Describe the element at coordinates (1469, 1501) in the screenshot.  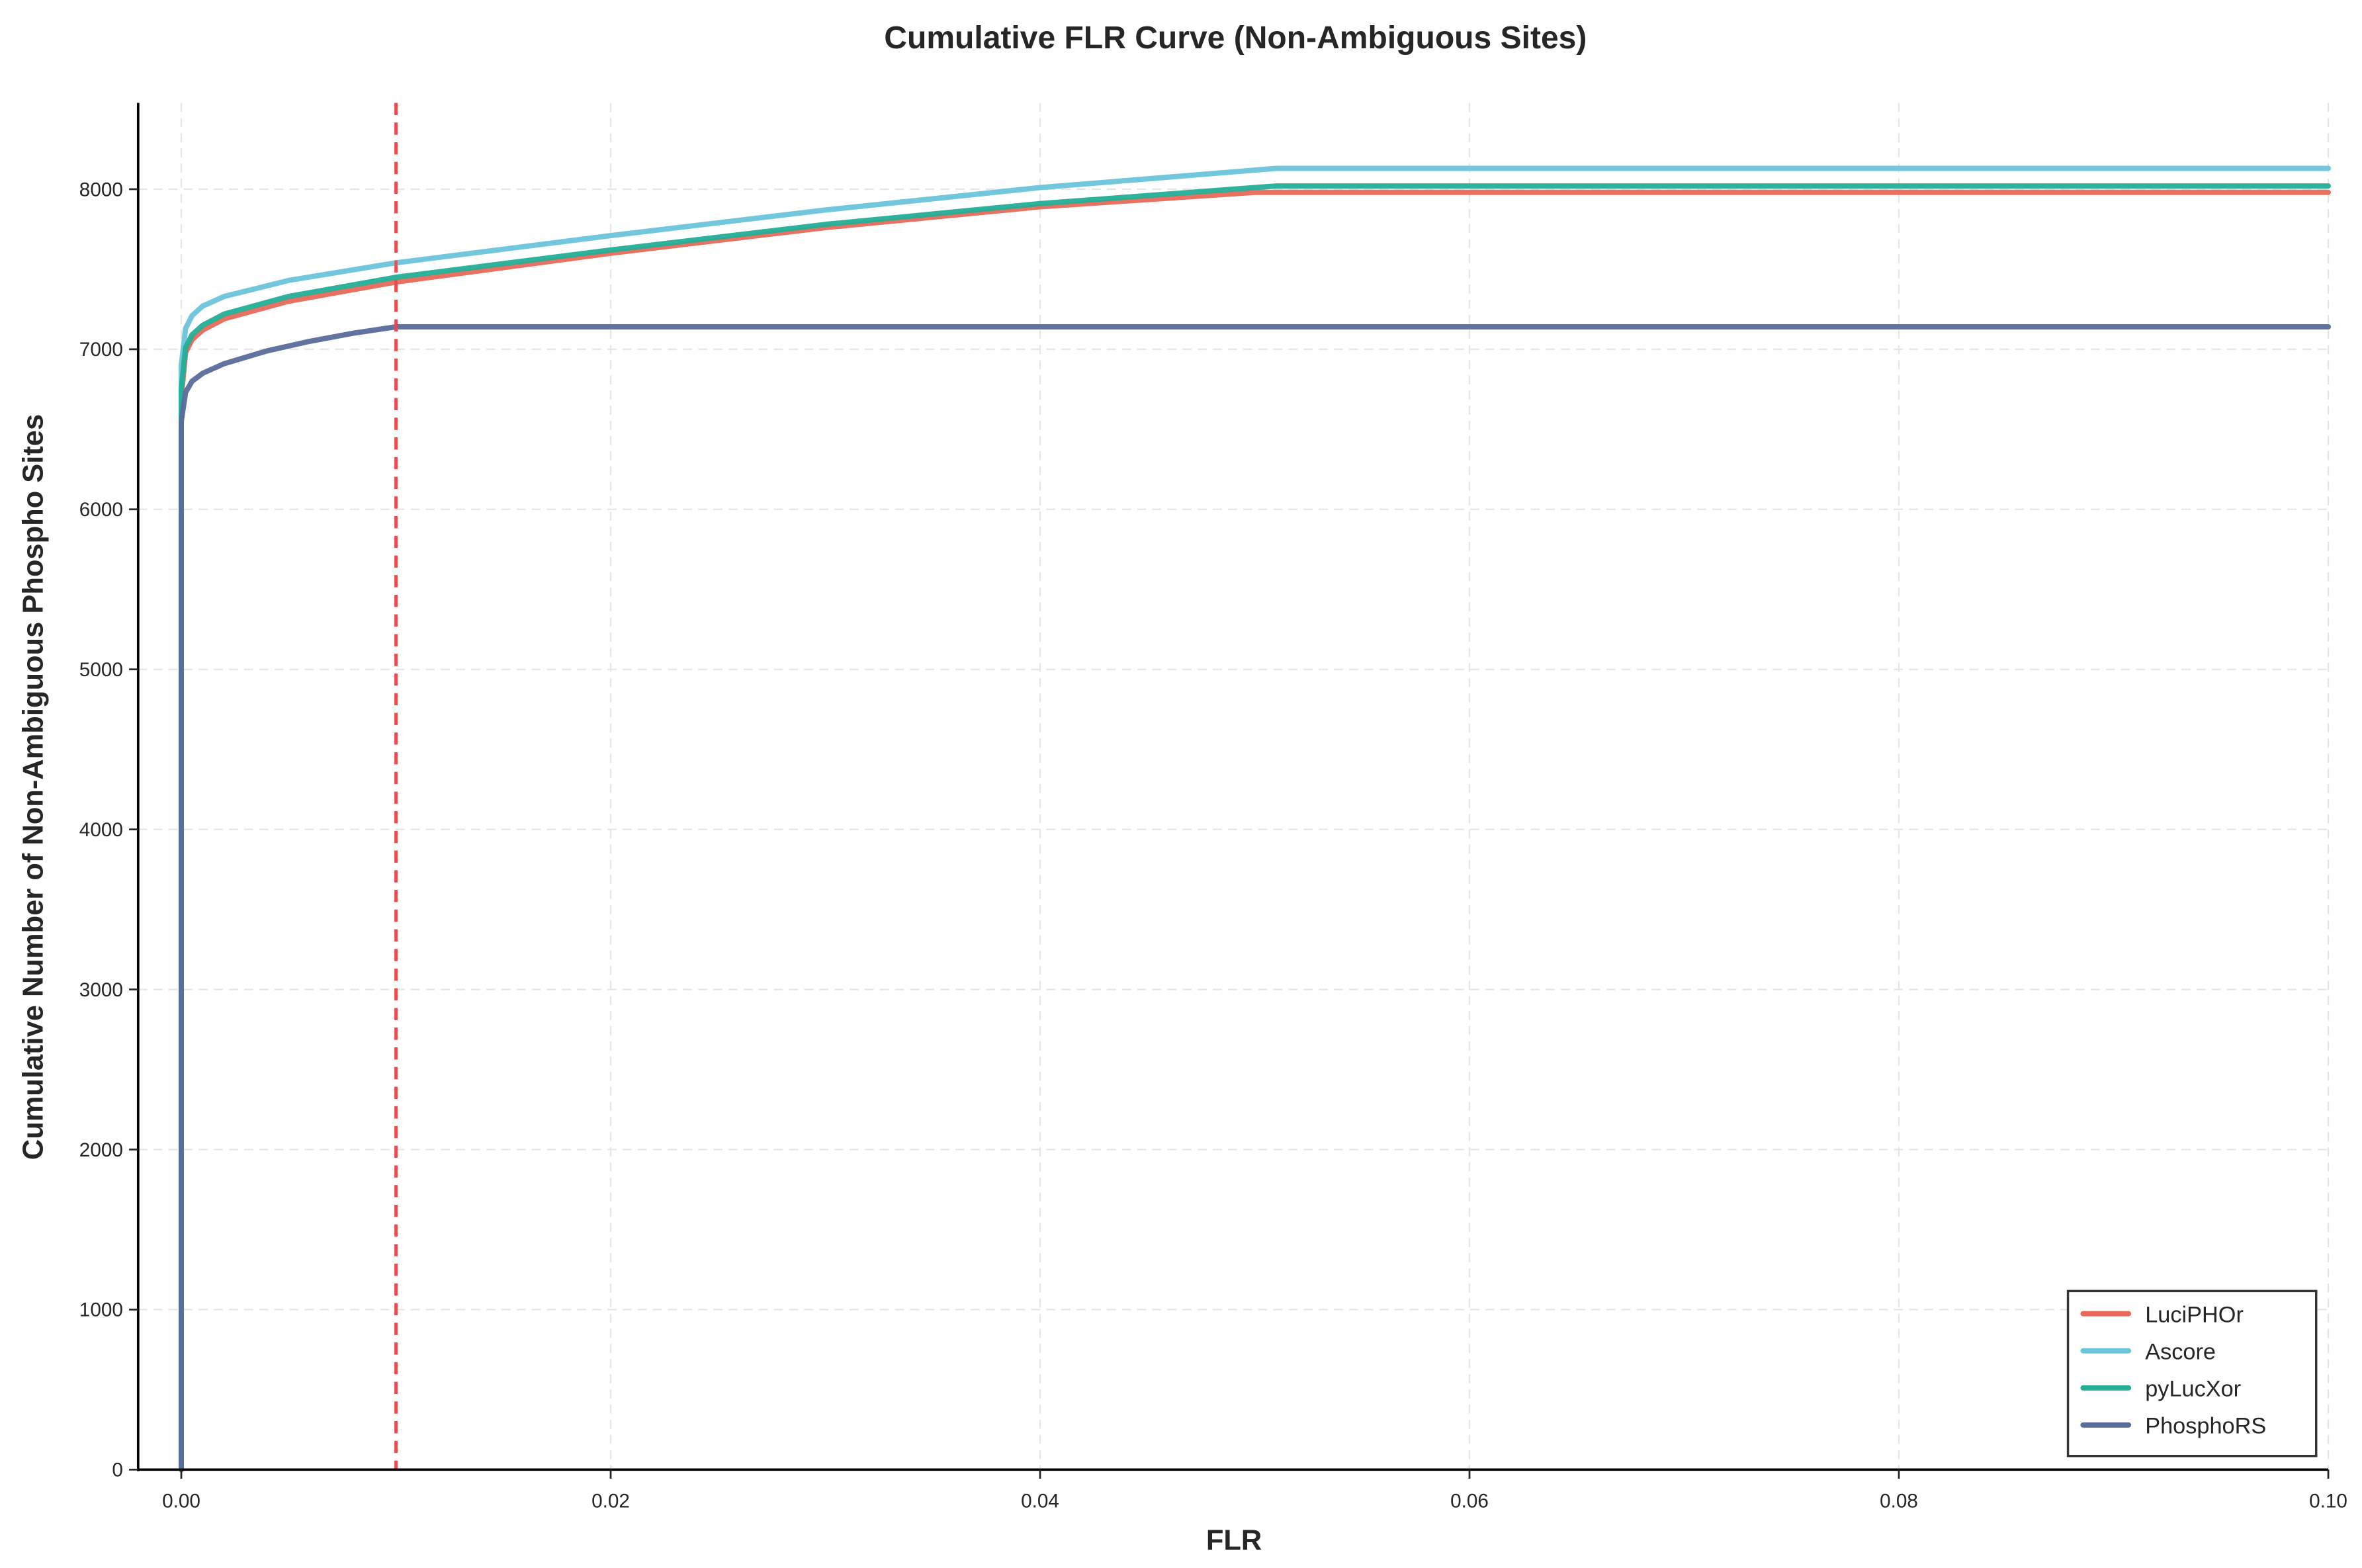
I see `x-tick-label: 0.06` at that location.